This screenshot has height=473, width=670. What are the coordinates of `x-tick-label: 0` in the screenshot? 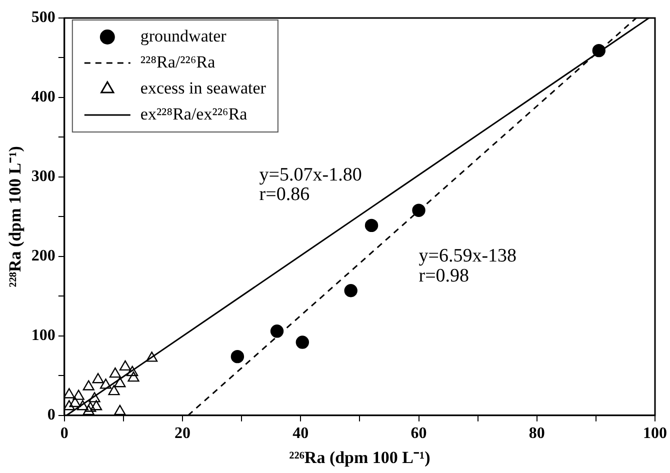 It's located at (64, 433).